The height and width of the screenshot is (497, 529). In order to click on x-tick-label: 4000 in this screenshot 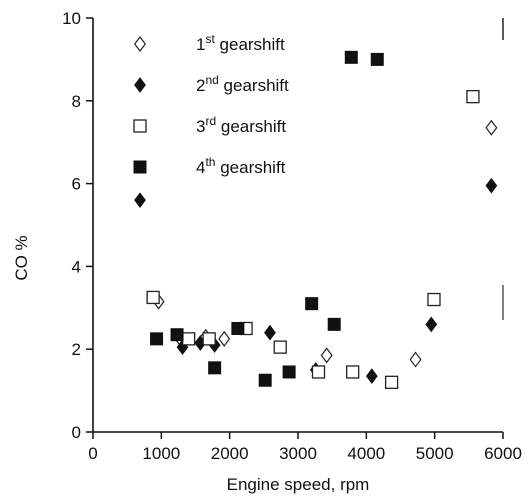, I will do `click(366, 453)`.